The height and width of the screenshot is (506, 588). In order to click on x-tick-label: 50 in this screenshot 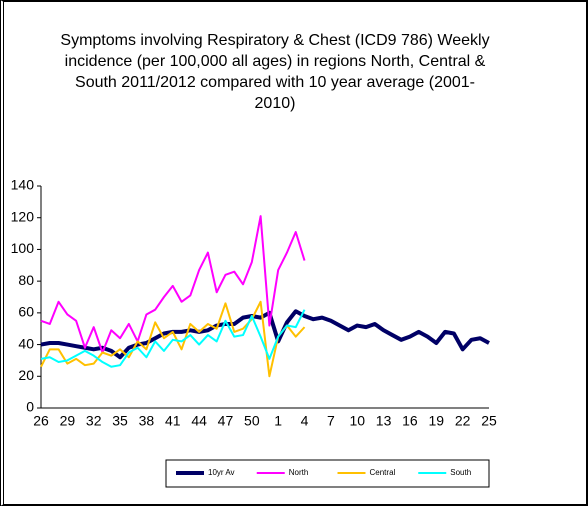, I will do `click(252, 421)`.